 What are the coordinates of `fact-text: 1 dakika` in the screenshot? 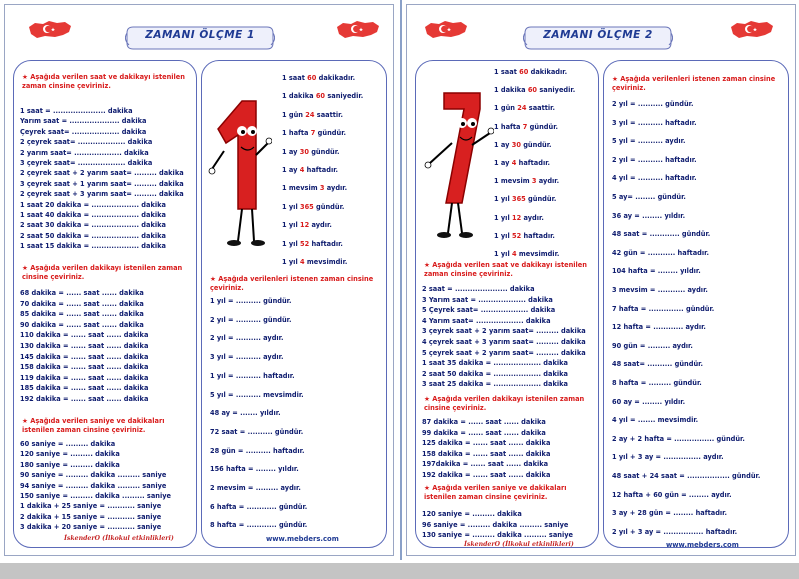 It's located at (299, 96).